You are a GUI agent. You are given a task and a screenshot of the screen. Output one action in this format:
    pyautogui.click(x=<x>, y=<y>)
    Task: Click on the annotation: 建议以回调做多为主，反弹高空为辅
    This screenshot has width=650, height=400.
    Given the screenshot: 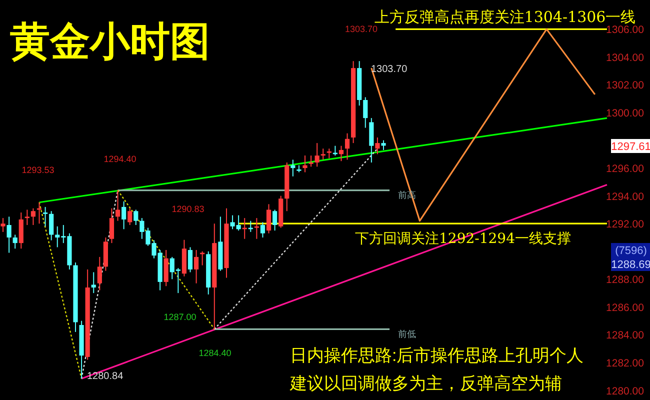 What is the action you would take?
    pyautogui.click(x=425, y=383)
    